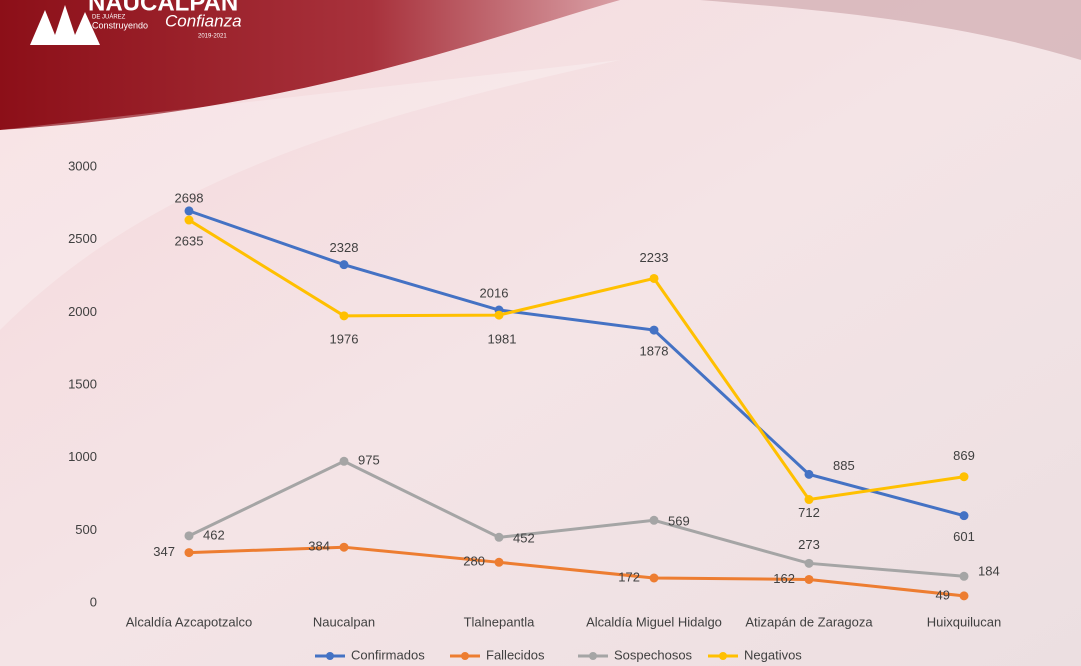  Describe the element at coordinates (163, 8) in the screenshot. I see `logo-name: NAUCALPAN` at that location.